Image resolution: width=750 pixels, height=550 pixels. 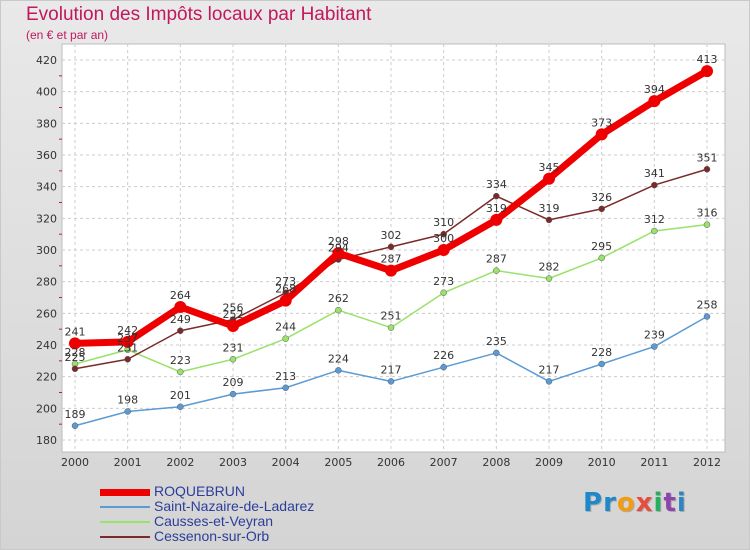 What do you see at coordinates (443, 355) in the screenshot?
I see `data-label: 226` at bounding box center [443, 355].